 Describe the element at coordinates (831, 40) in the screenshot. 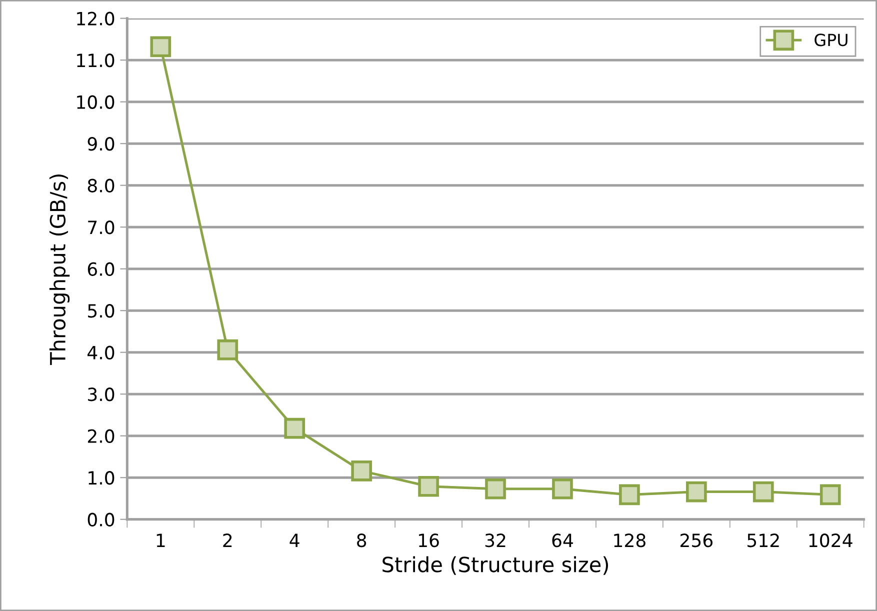

I see `legend-label: GPU` at that location.